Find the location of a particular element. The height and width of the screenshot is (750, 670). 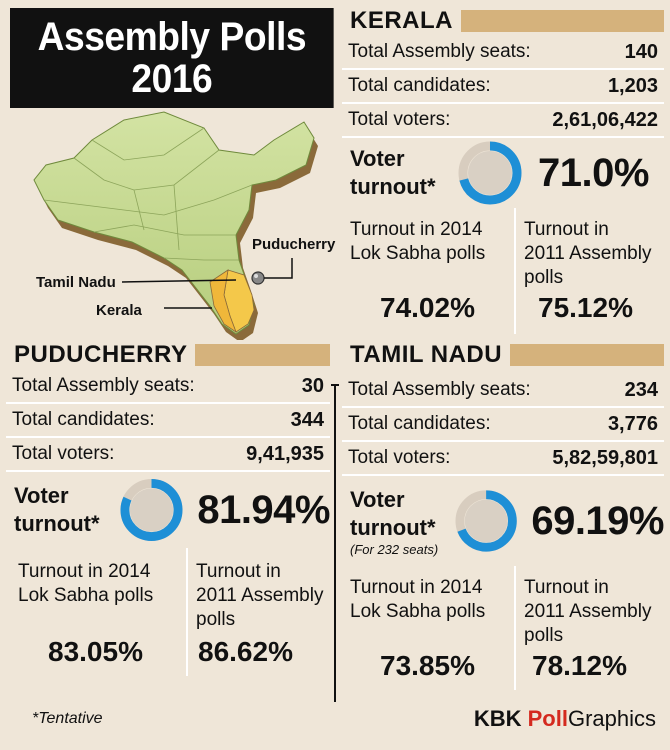

tamil-nadu-candidates-value: 3,776 is located at coordinates (632, 423).